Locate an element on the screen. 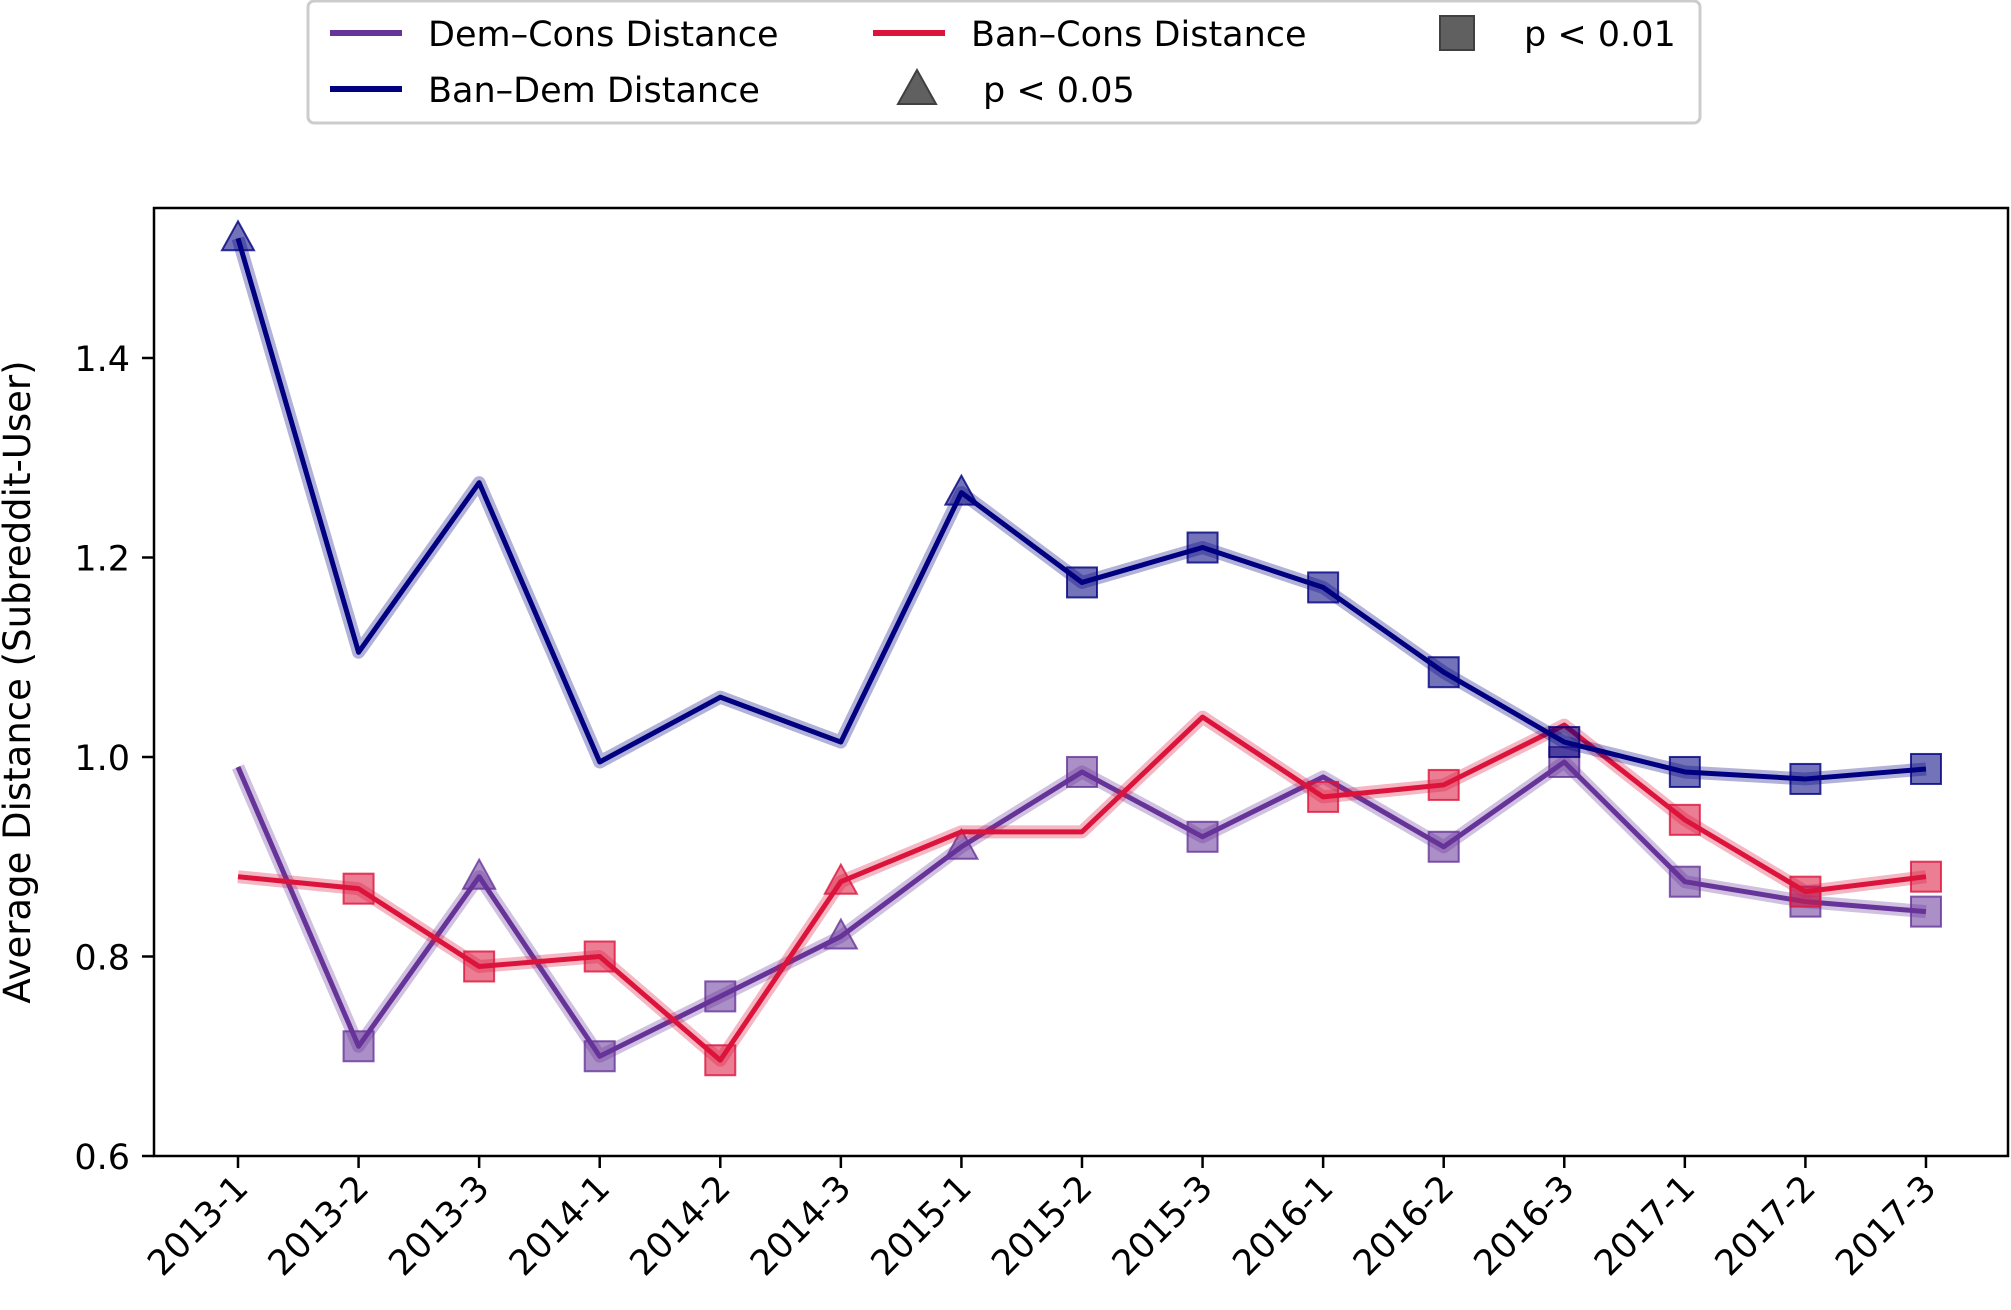 This screenshot has height=1310, width=2011. legend-entry: p < 0.01 is located at coordinates (1557, 35).